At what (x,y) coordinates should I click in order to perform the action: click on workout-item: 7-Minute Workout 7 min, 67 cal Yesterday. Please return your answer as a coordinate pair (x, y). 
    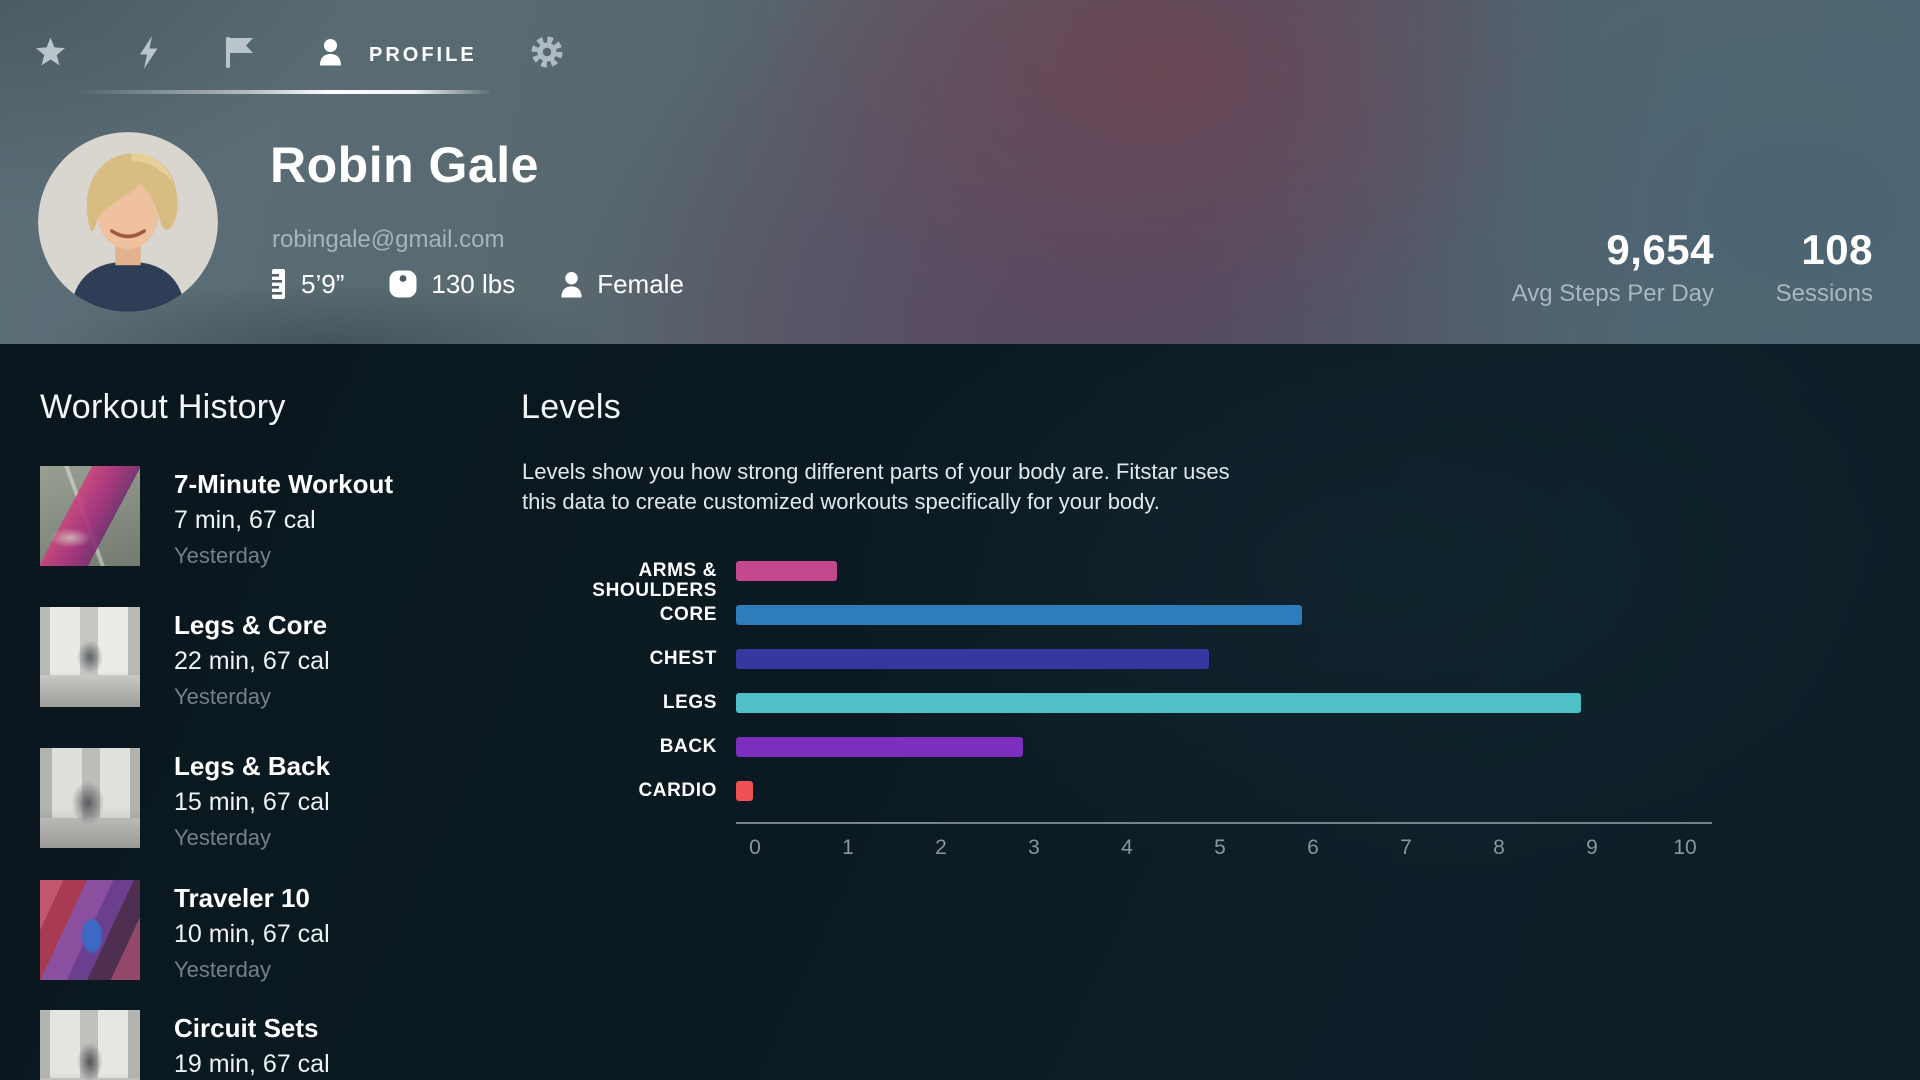
    Looking at the image, I should click on (255, 516).